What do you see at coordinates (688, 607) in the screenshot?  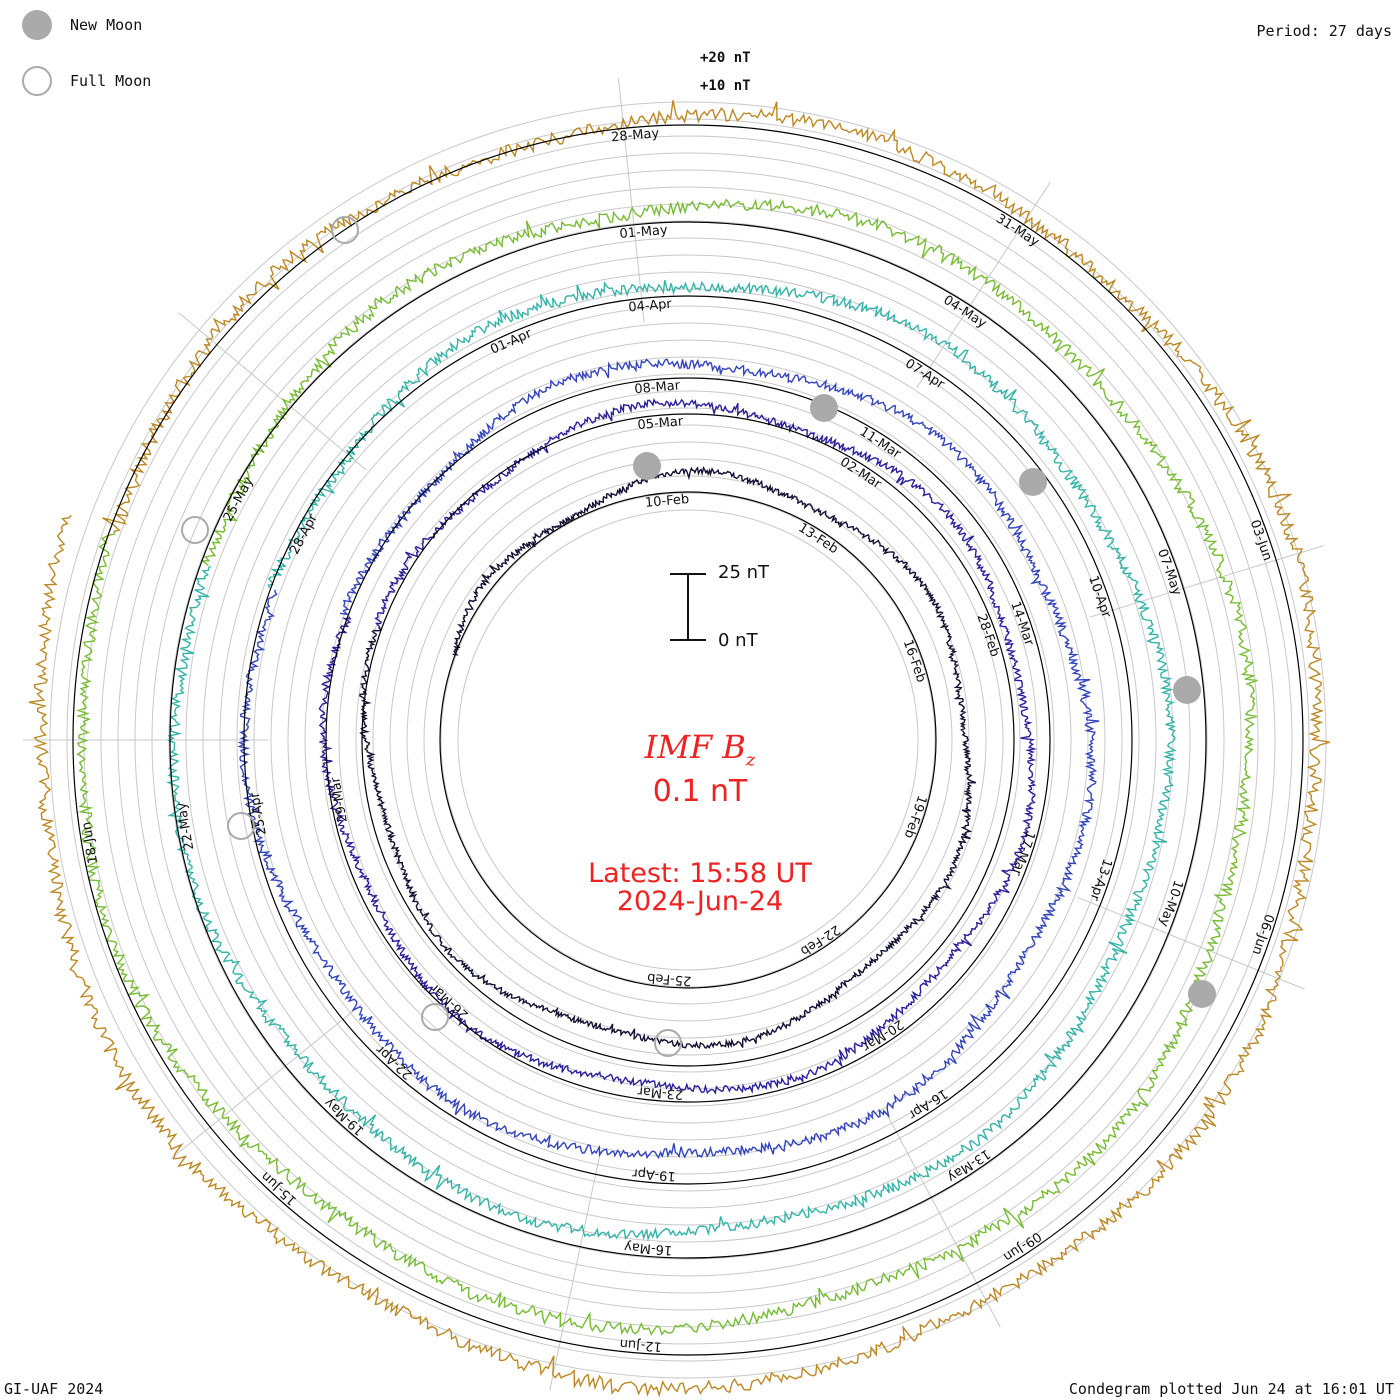 I see `scale-bar` at bounding box center [688, 607].